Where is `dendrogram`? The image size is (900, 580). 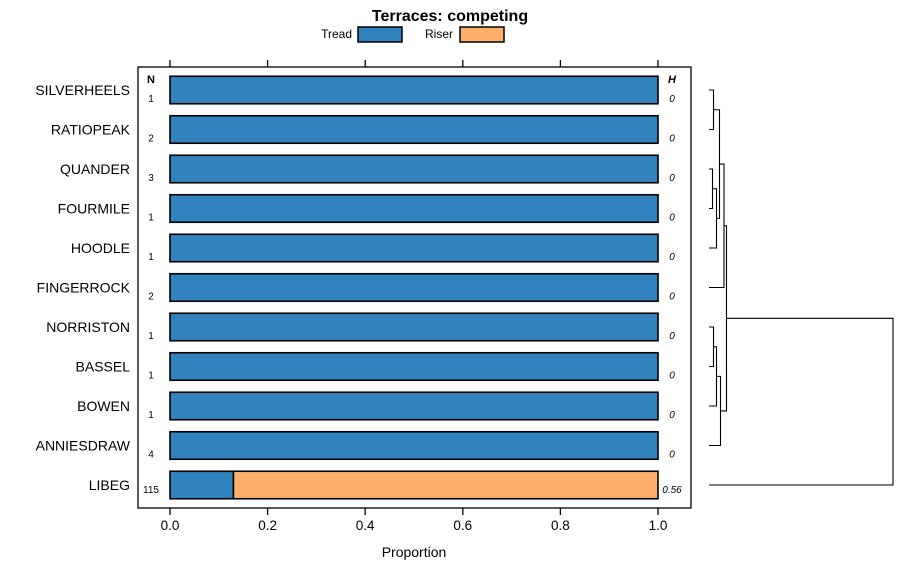 dendrogram is located at coordinates (801, 287).